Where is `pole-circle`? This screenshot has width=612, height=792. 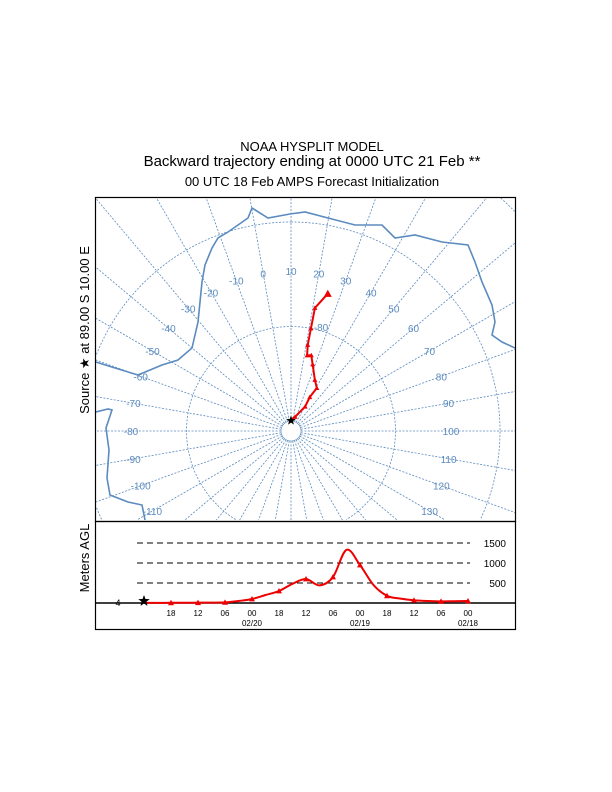
pole-circle is located at coordinates (291, 431).